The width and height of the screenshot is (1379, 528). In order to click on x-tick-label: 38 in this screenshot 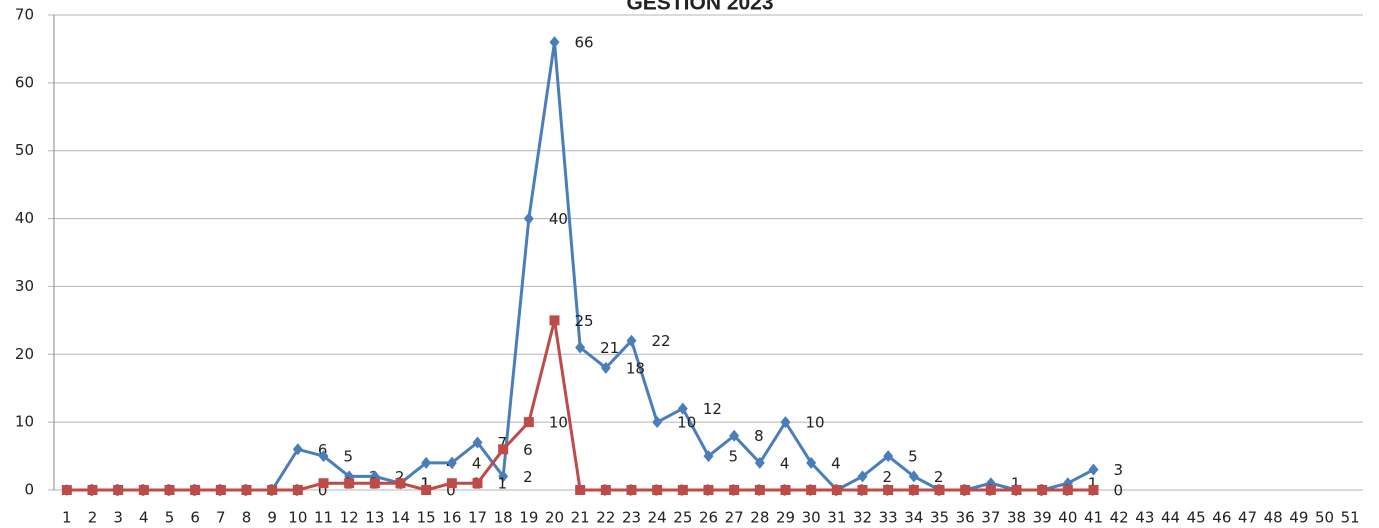, I will do `click(1016, 518)`.